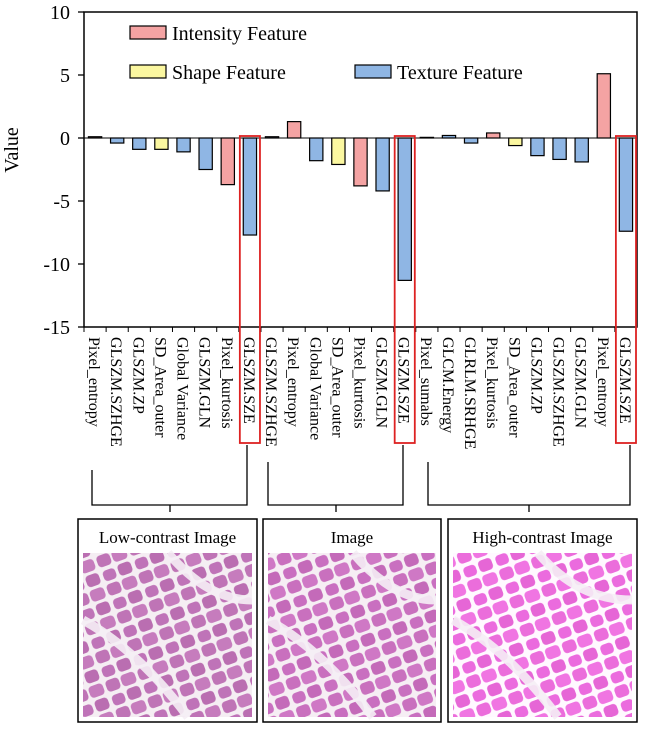  Describe the element at coordinates (239, 34) in the screenshot. I see `legend-label: Intensity Feature` at that location.